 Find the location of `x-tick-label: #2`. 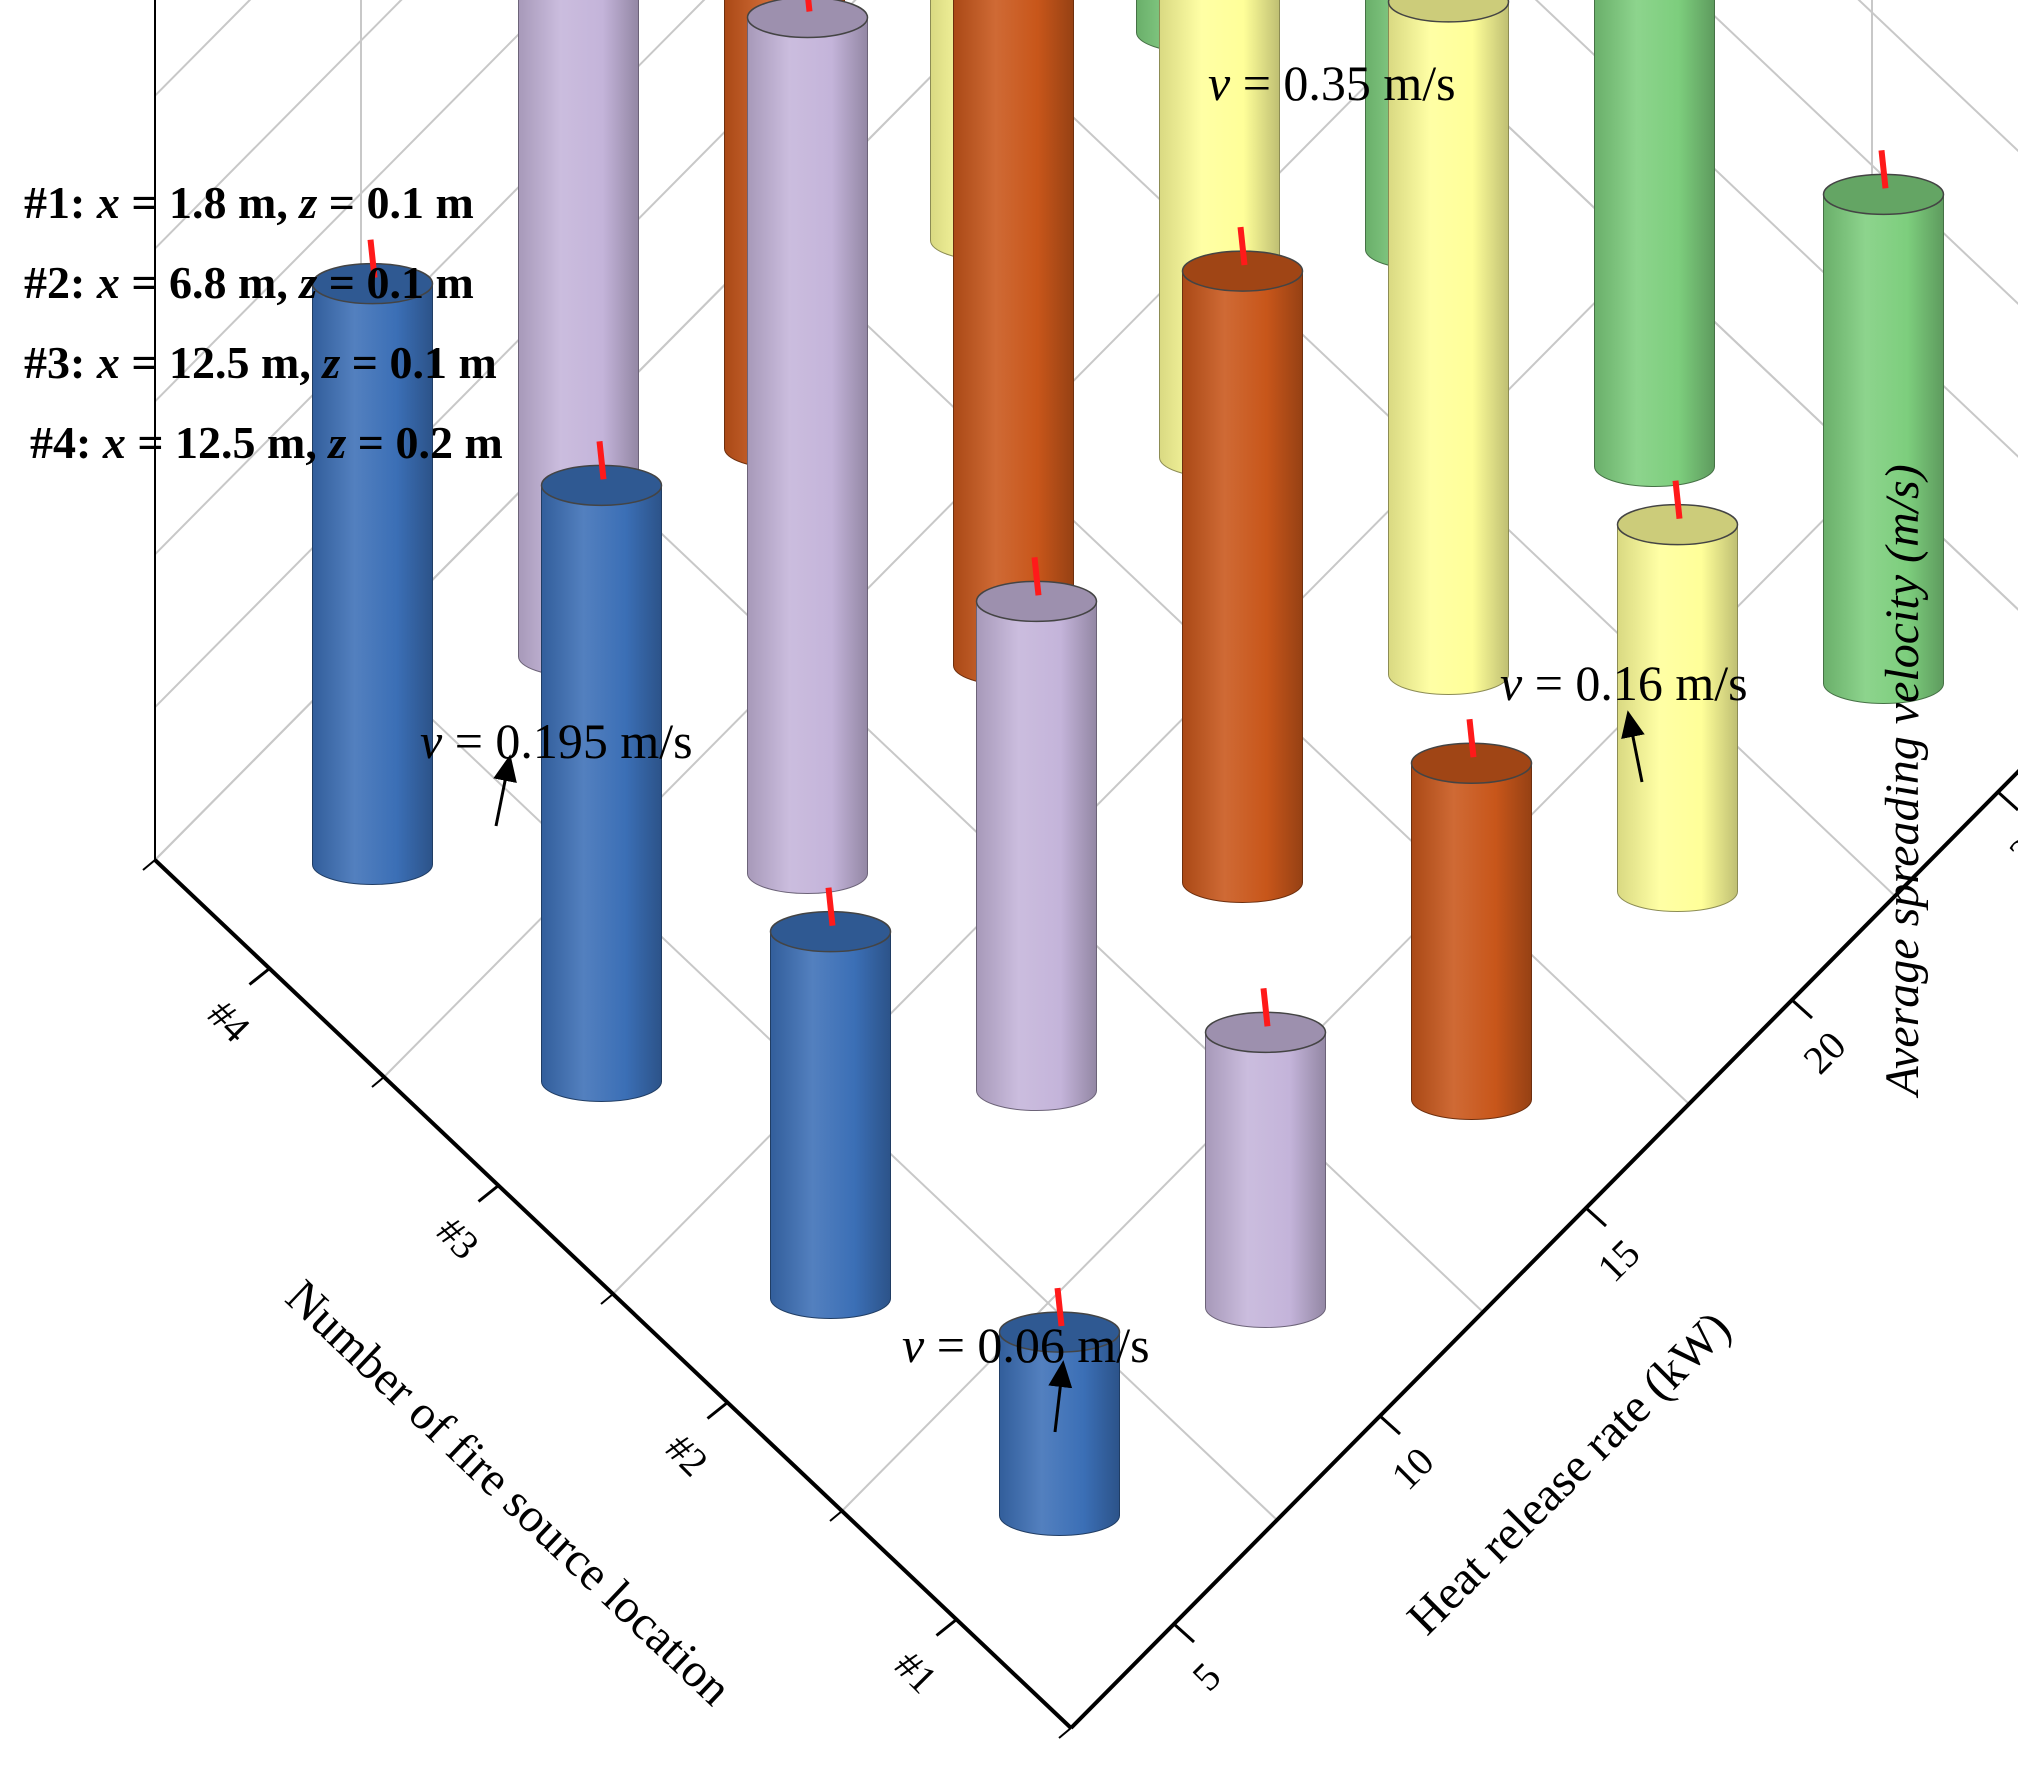

x-tick-label: #2 is located at coordinates (687, 1455).